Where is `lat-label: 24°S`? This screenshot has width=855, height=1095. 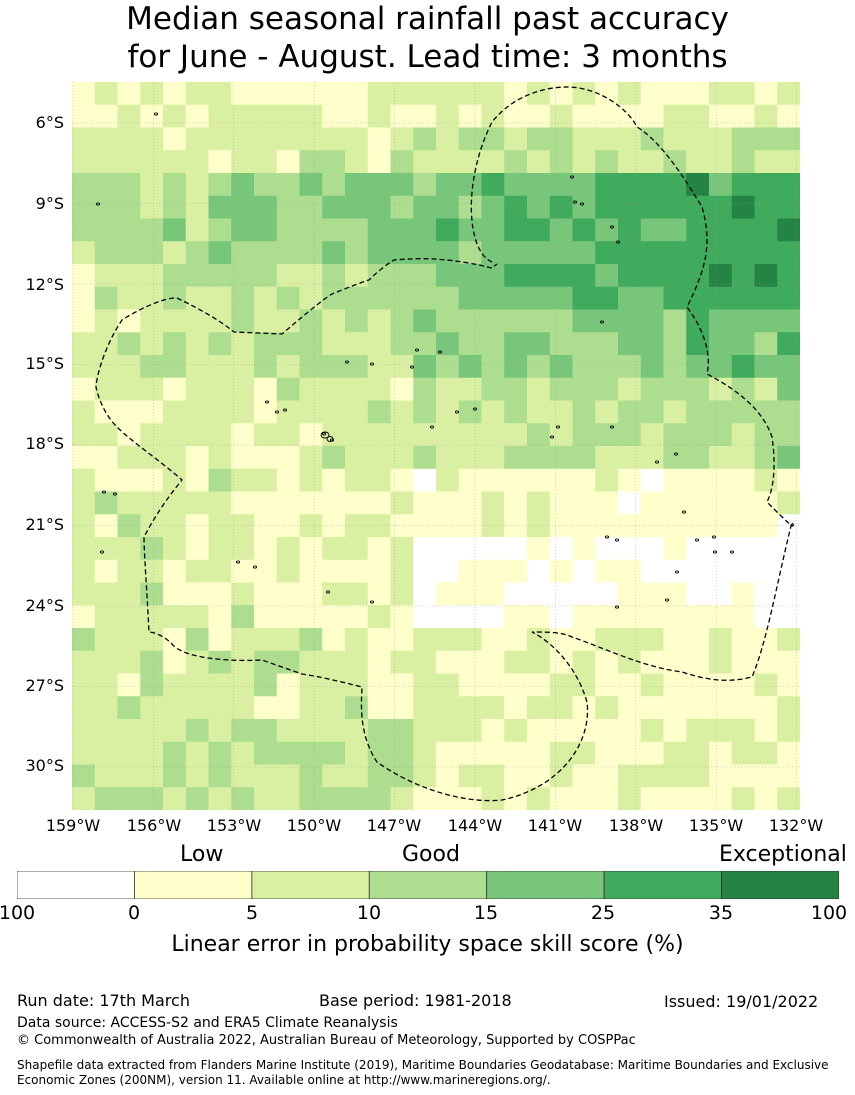 lat-label: 24°S is located at coordinates (44, 605).